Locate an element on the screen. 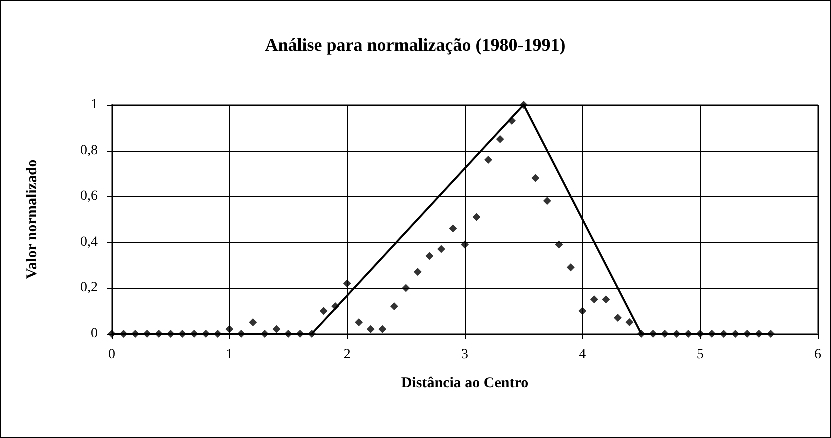 This screenshot has height=438, width=831. y-tick-label: 0,8 is located at coordinates (89, 150).